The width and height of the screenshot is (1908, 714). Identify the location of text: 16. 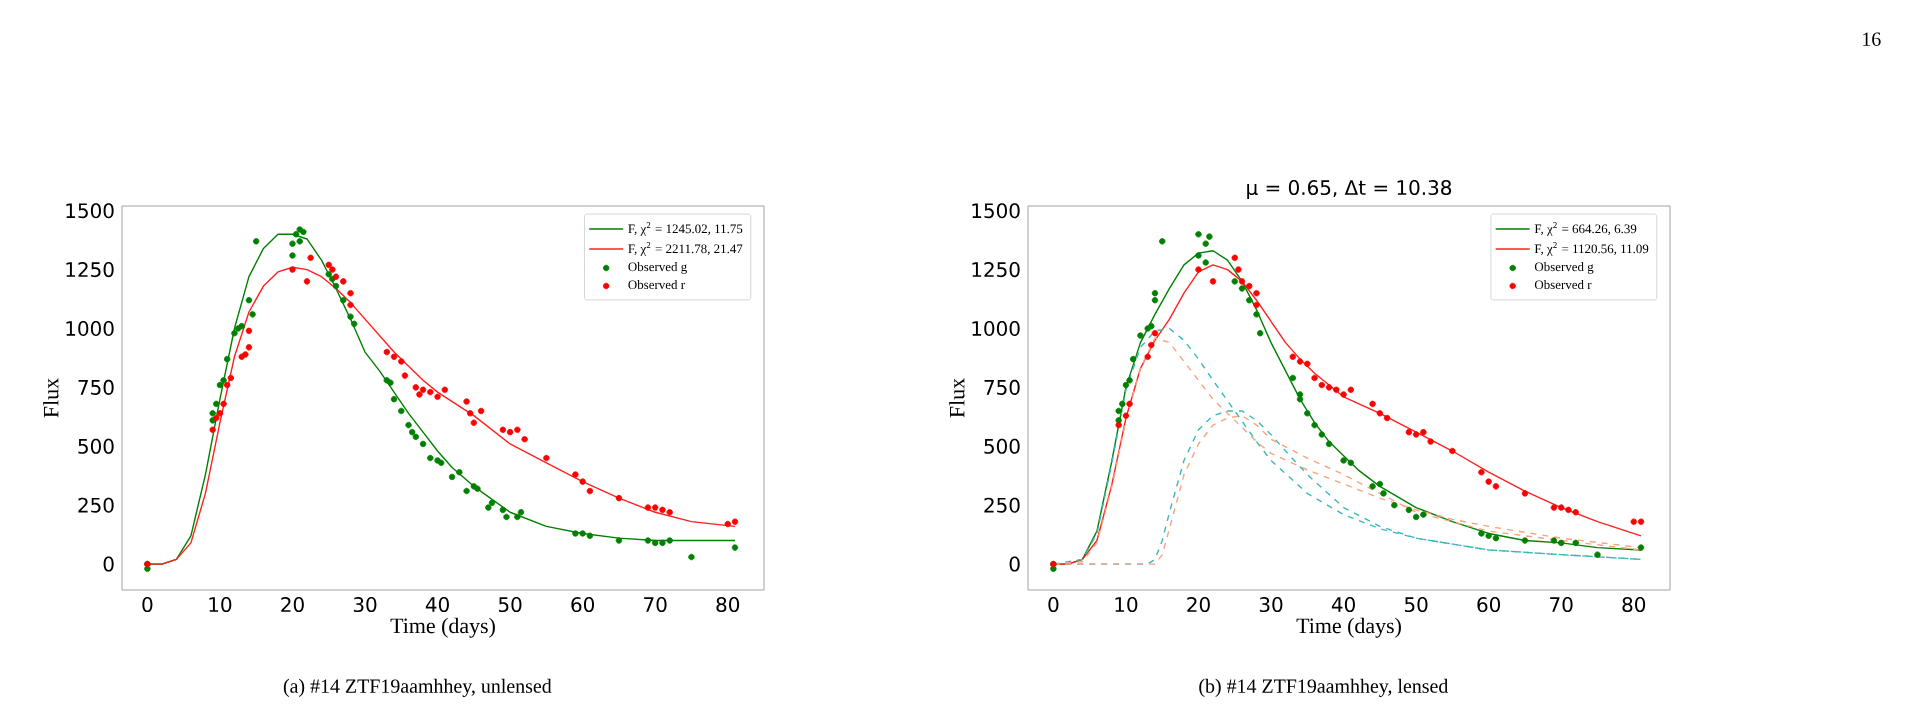
(1872, 39).